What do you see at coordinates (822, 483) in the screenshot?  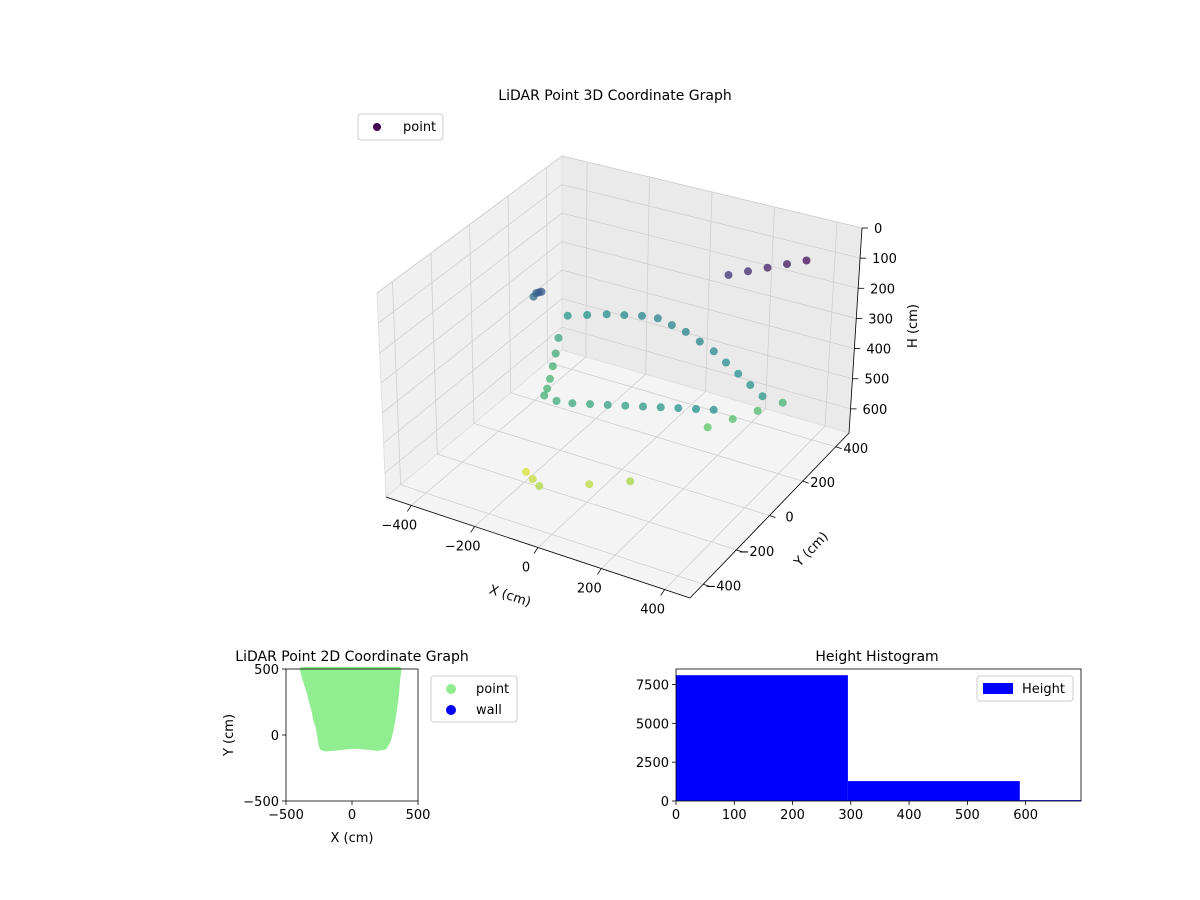 I see `y-tick-label-3d: 200` at bounding box center [822, 483].